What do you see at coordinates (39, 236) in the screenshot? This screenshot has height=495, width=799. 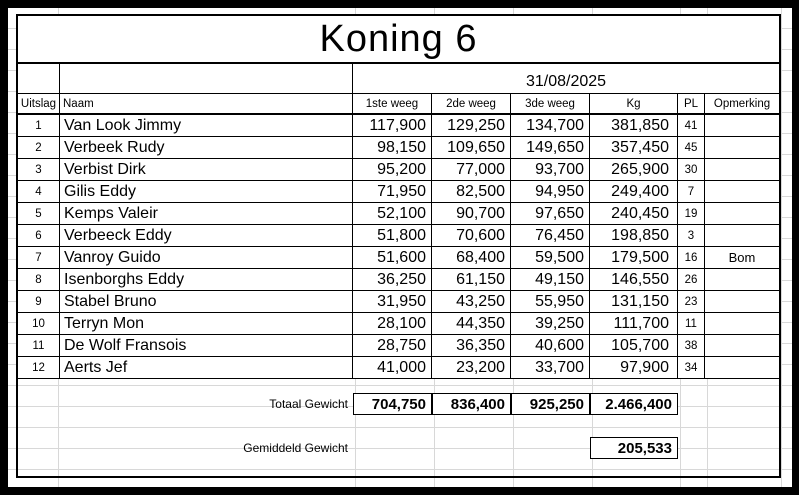 I see `rank-cell: 6` at bounding box center [39, 236].